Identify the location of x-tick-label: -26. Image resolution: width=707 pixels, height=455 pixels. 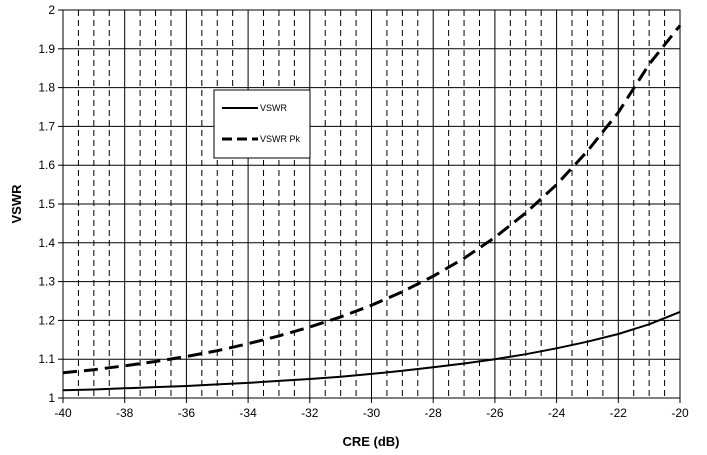
(495, 413).